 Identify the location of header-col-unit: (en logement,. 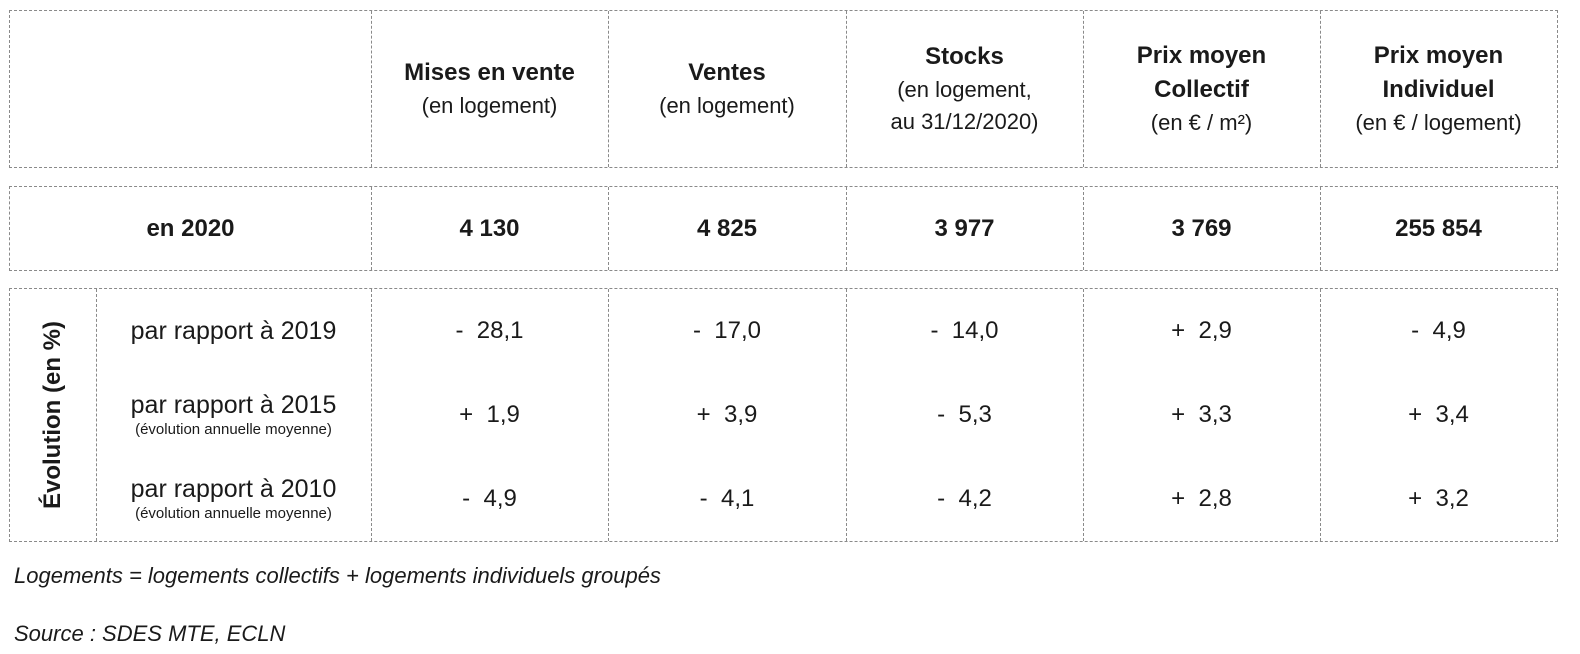
(964, 89).